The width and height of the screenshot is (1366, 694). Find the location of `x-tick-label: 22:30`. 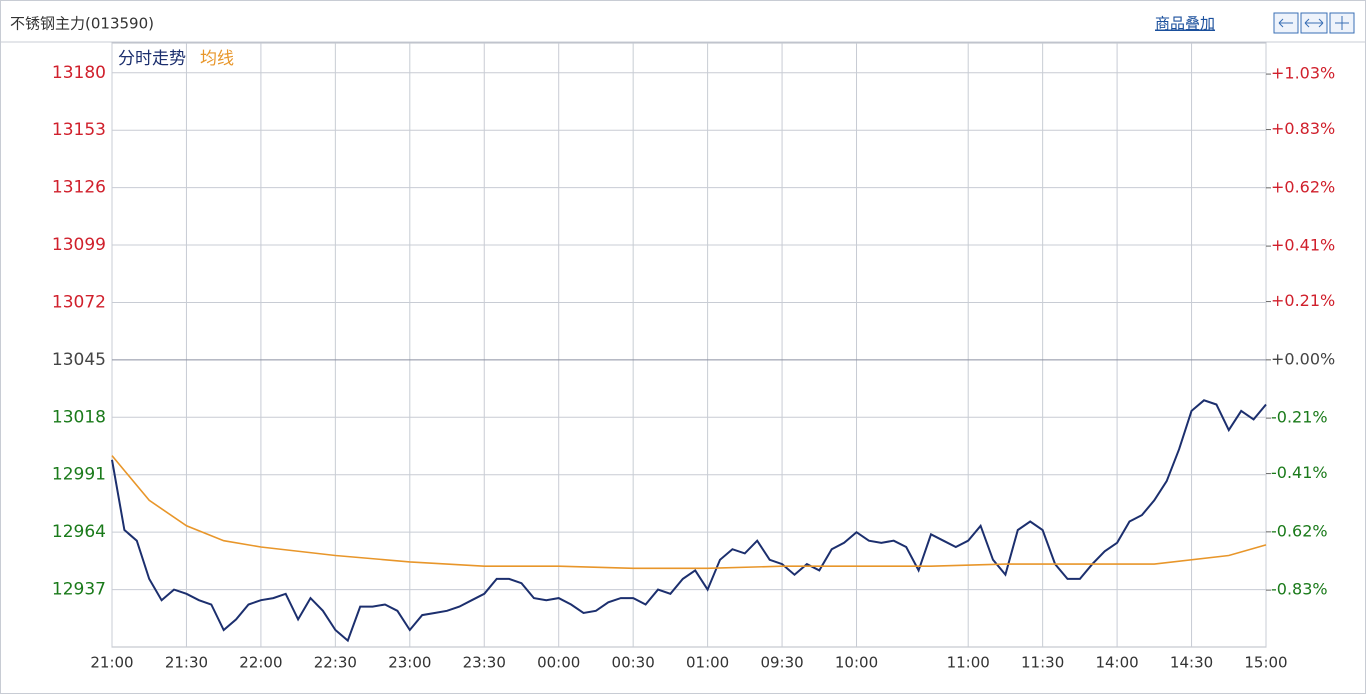

x-tick-label: 22:30 is located at coordinates (335, 663).